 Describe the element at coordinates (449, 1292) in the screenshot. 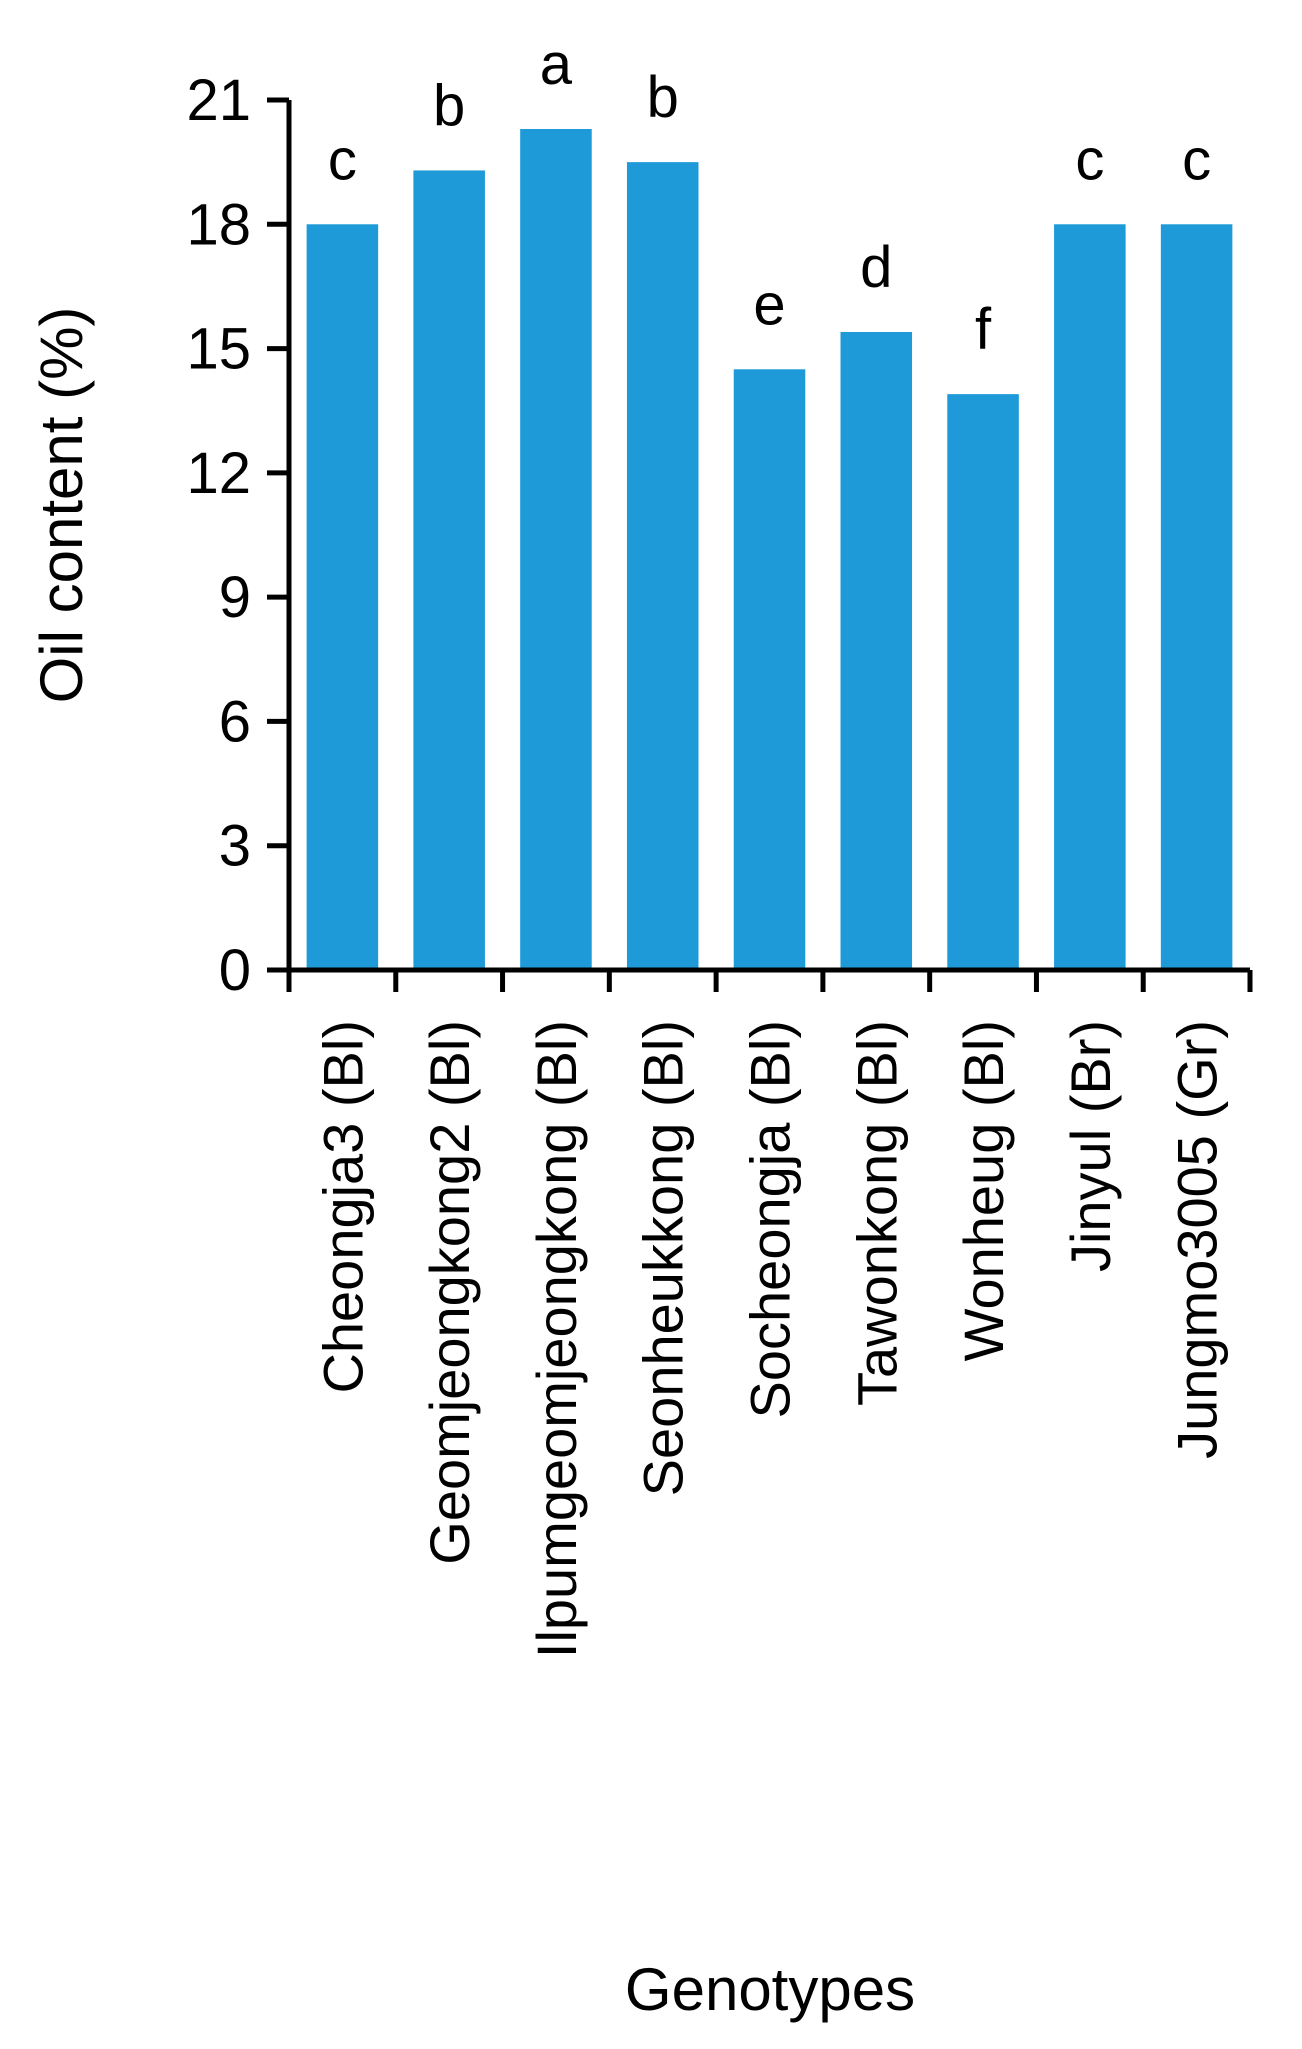

I see `category-label: Geomjeongkong2 (Bl)` at that location.